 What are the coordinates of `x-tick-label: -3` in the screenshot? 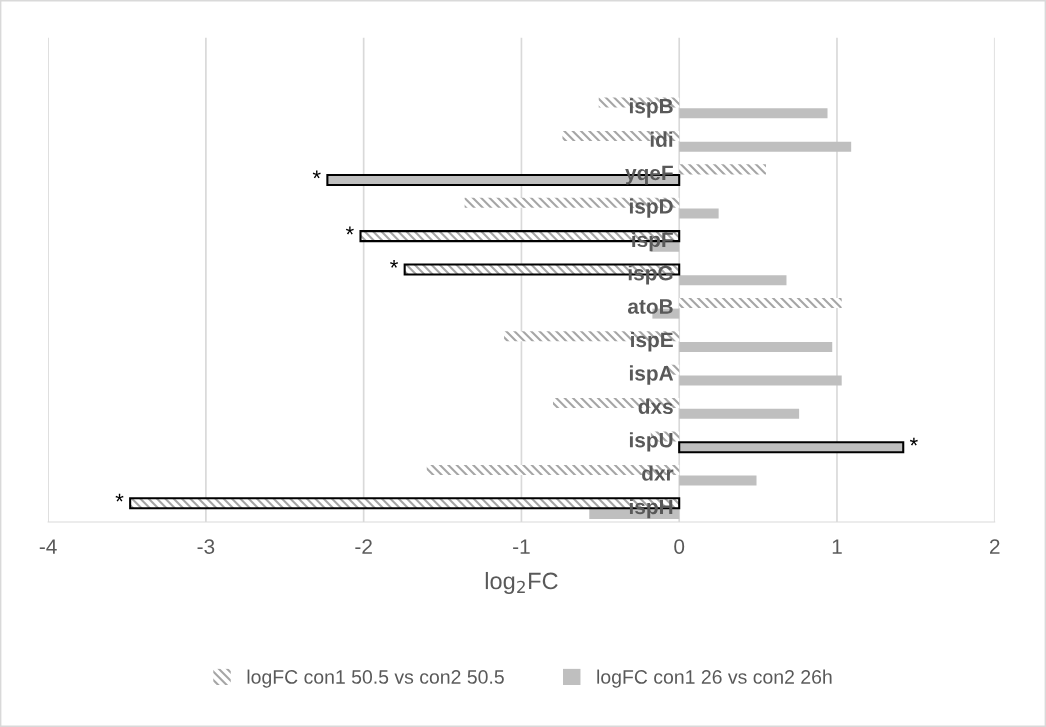 It's located at (206, 546).